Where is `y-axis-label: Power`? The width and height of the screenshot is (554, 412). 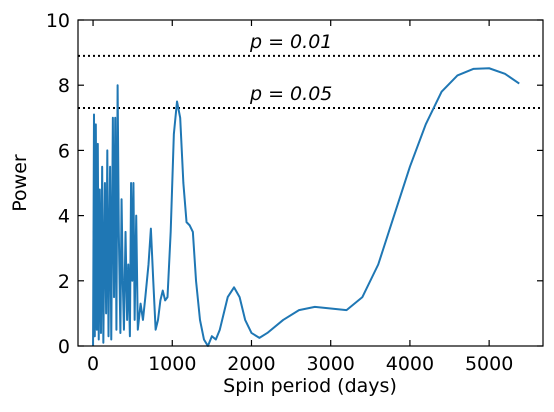
y-axis-label: Power is located at coordinates (20, 183).